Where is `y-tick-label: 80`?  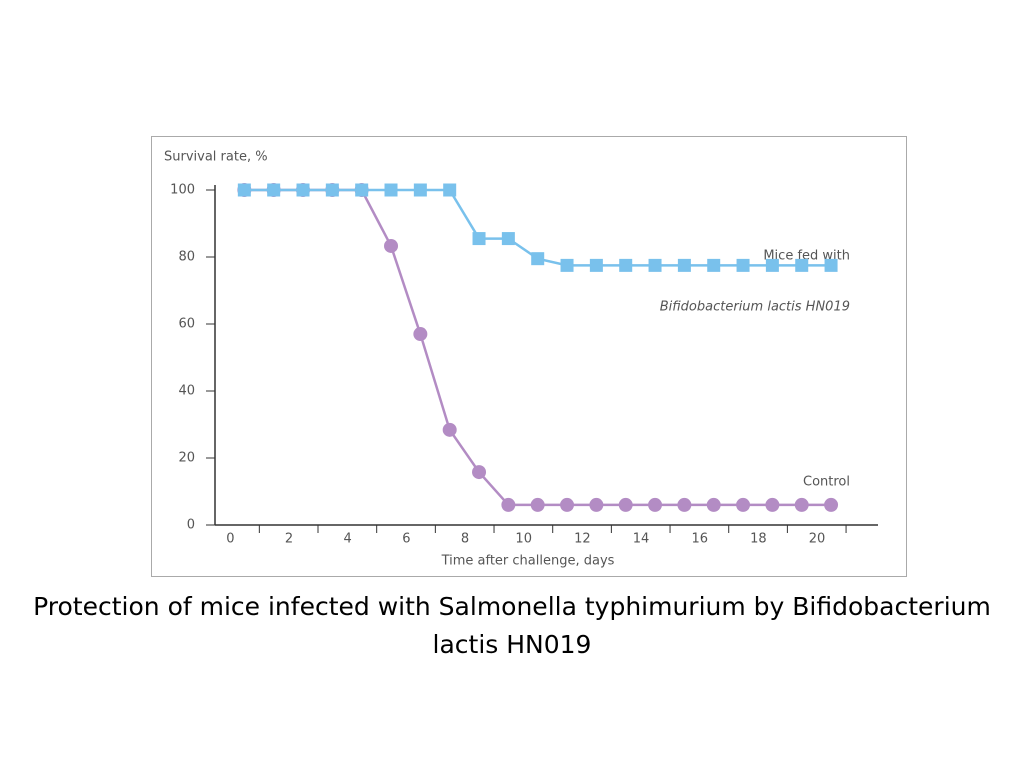
y-tick-label: 80 is located at coordinates (186, 257).